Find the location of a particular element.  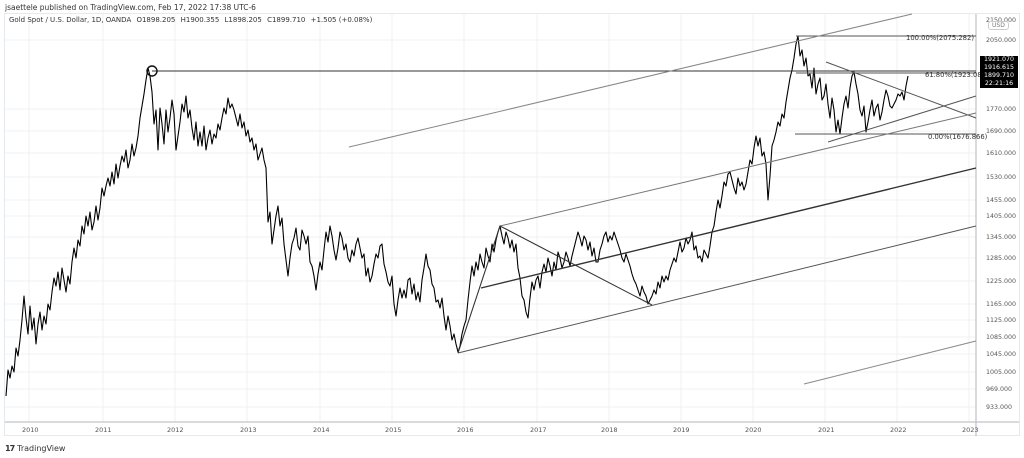

time-tick: 2022 is located at coordinates (898, 430).